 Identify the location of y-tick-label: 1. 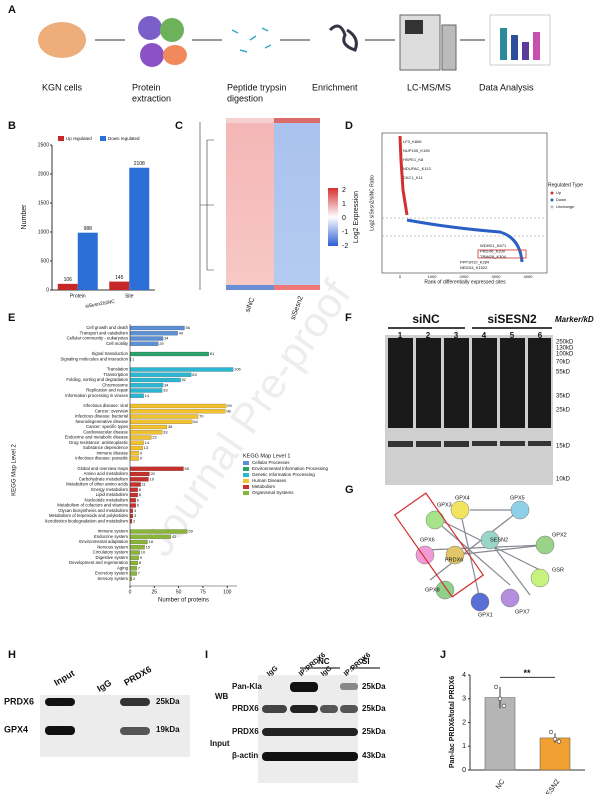
(464, 746).